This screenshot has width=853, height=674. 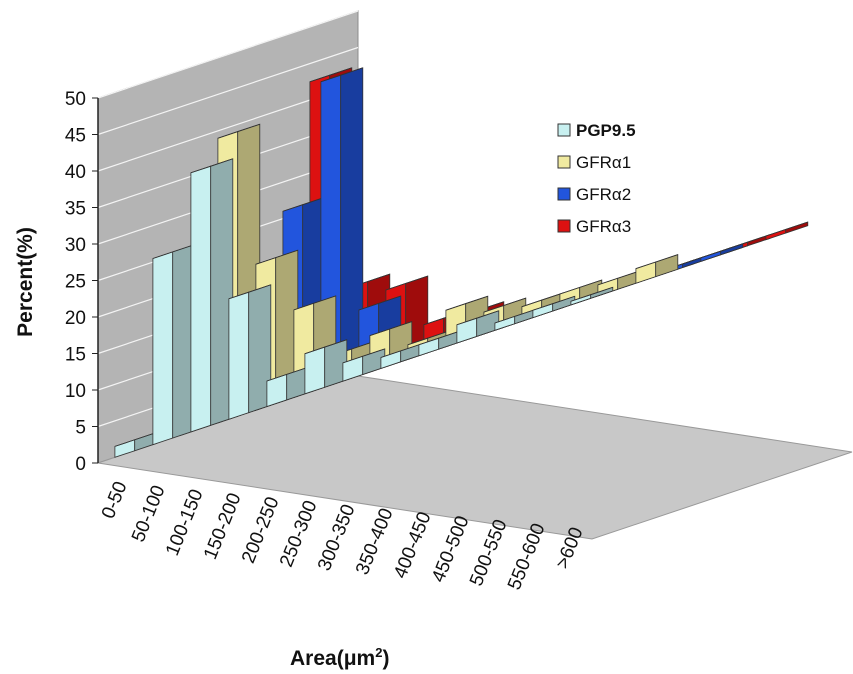 I want to click on legend-label-gfra1: GFRα1, so click(x=603, y=162).